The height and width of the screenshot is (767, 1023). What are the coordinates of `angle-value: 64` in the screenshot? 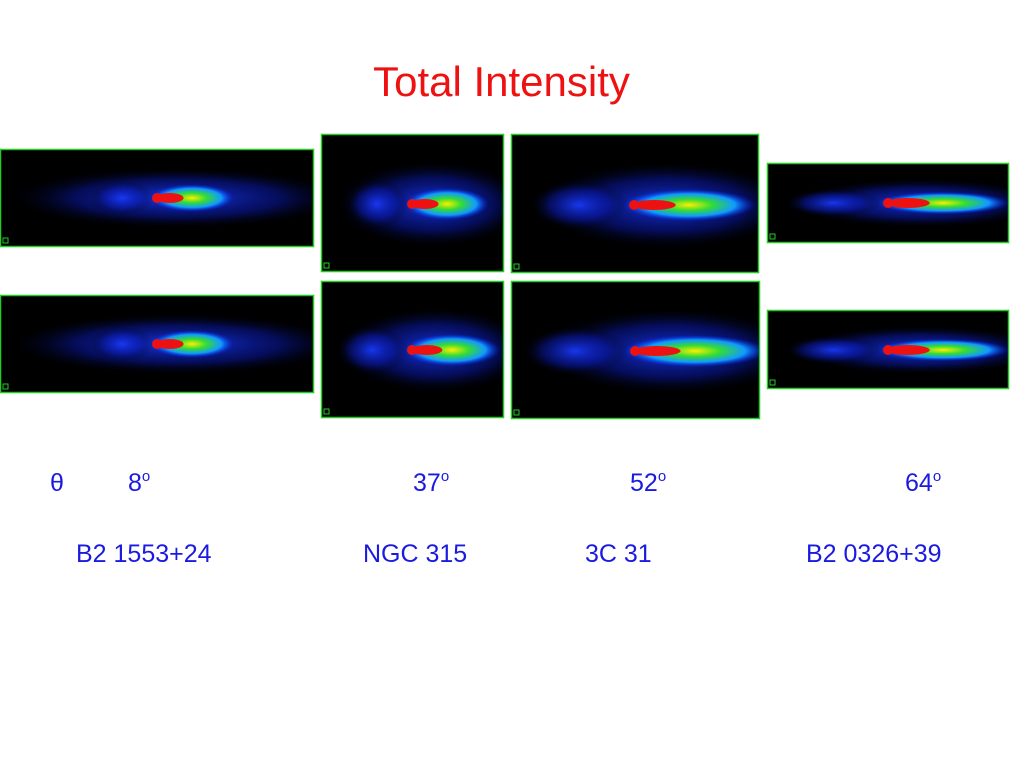 It's located at (919, 483).